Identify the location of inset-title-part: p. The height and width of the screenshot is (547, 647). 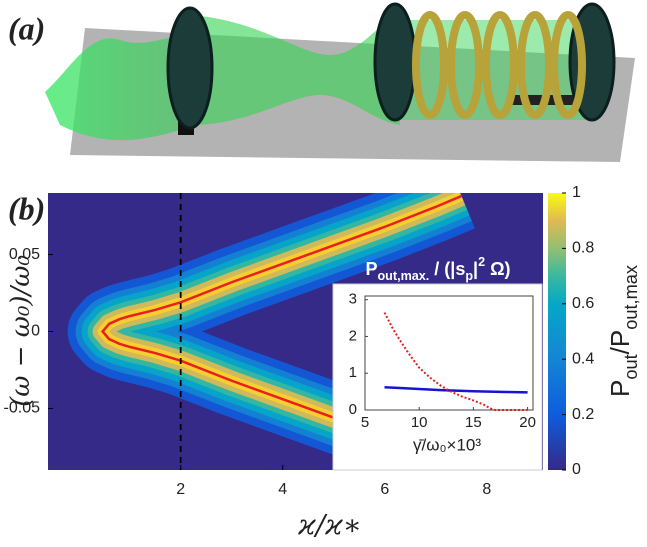
(469, 276).